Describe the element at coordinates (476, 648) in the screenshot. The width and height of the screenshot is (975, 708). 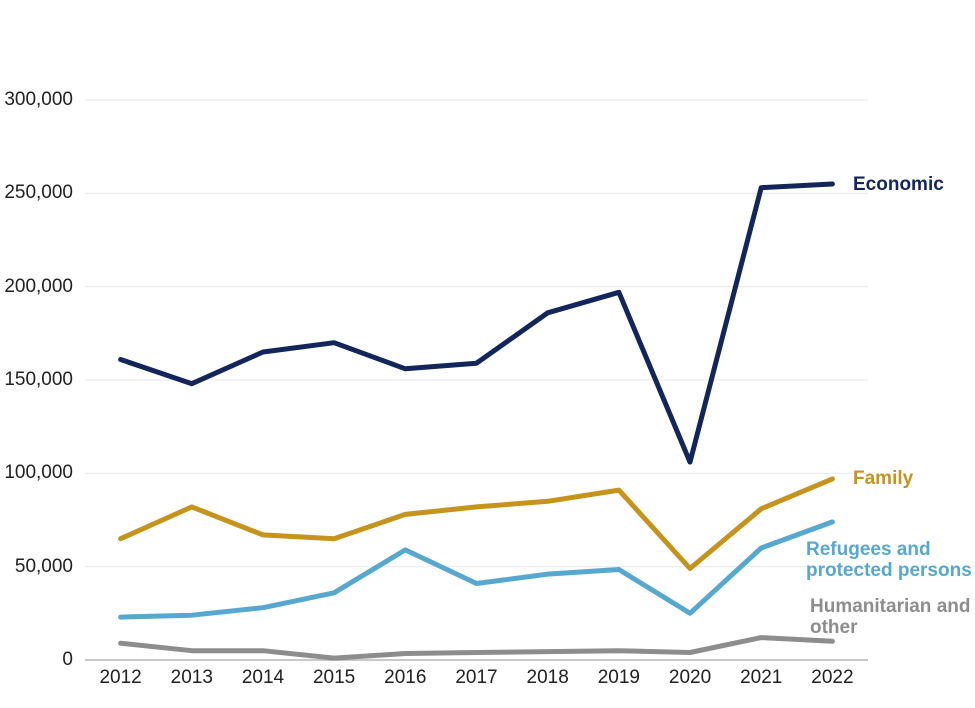
I see `series-line-humanitarian` at that location.